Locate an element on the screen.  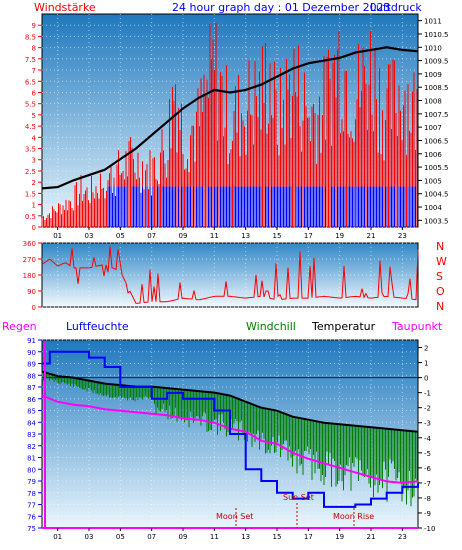
wind-axis-title: Windstärke is located at coordinates (65, 7).